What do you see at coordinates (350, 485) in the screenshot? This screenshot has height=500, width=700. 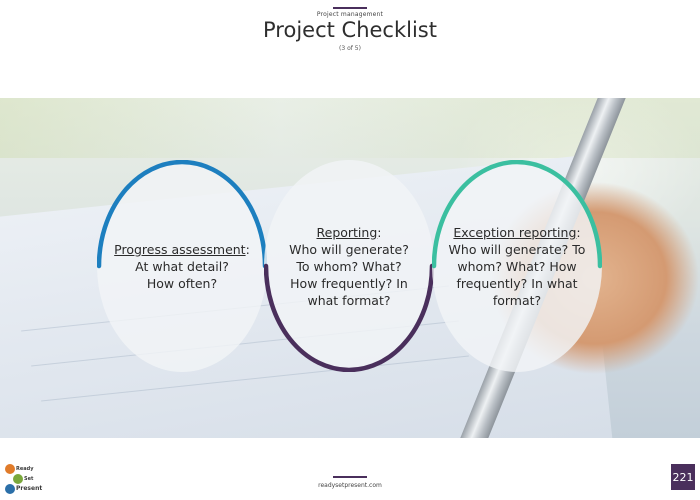 I see `footer-url: readysetpresent.com` at bounding box center [350, 485].